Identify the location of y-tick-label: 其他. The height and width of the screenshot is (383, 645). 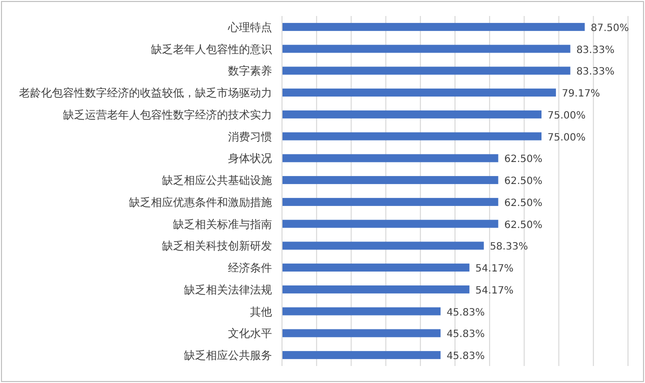
(261, 311).